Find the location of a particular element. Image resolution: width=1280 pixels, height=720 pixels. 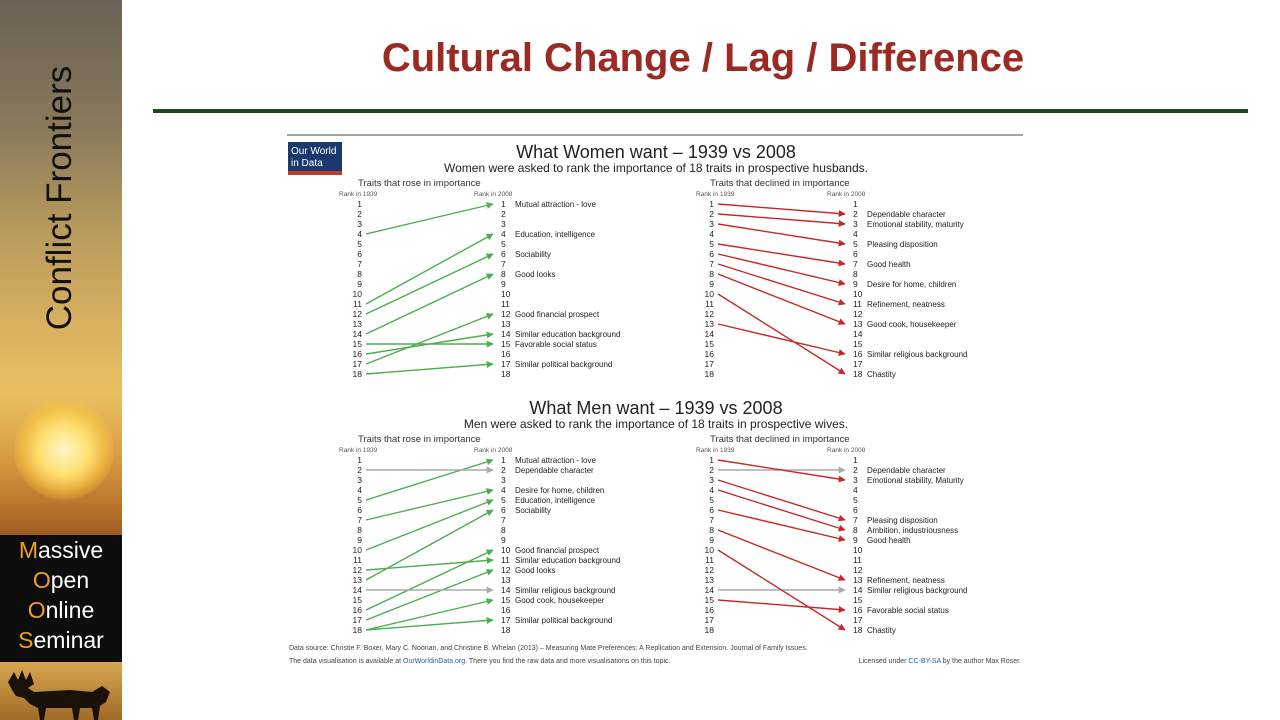

footer-owid-link: OurWorldinData.org is located at coordinates (434, 661).